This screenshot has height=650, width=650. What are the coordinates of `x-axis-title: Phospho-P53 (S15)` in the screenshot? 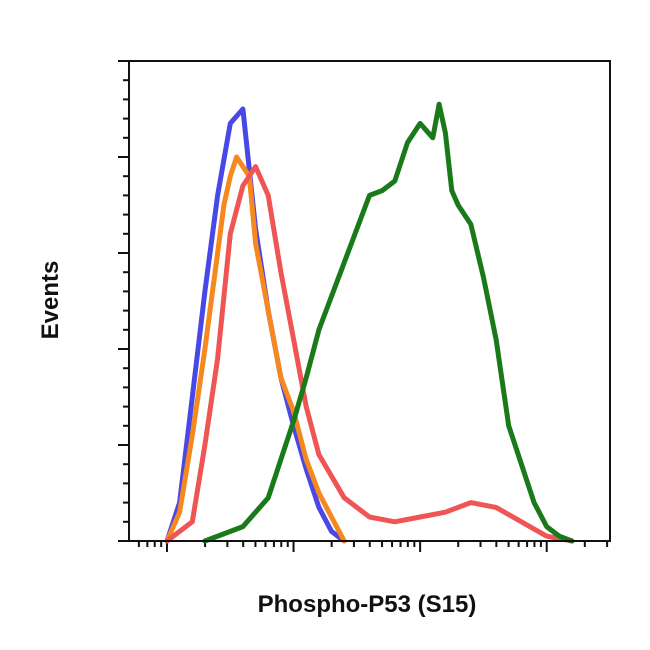 It's located at (367, 604).